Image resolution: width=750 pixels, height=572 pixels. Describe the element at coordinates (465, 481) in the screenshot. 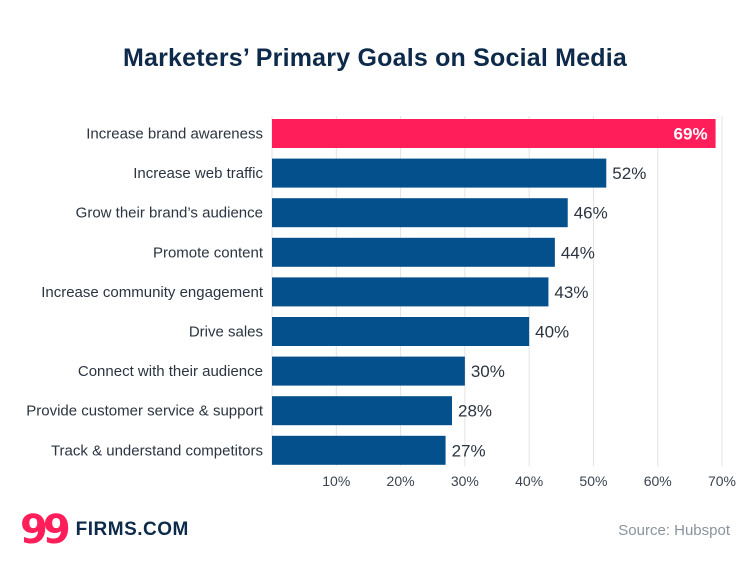

I see `x-tick-label: 30%` at that location.